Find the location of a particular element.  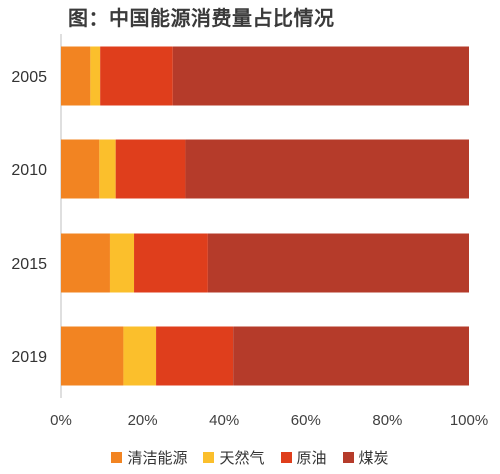

legend-label: 清洁能源 is located at coordinates (157, 458).